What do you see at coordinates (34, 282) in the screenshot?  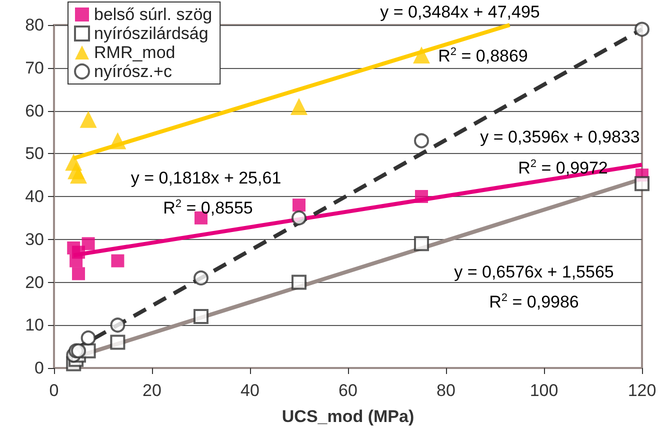 I see `y-tick-label: 20` at bounding box center [34, 282].